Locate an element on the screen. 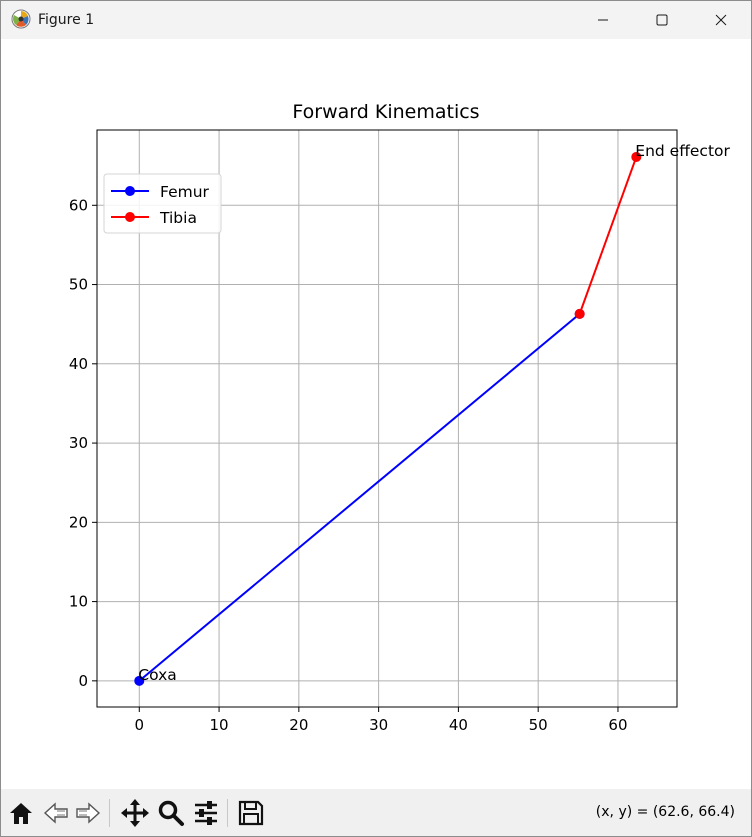  configure-subplots-icon is located at coordinates (206, 813).